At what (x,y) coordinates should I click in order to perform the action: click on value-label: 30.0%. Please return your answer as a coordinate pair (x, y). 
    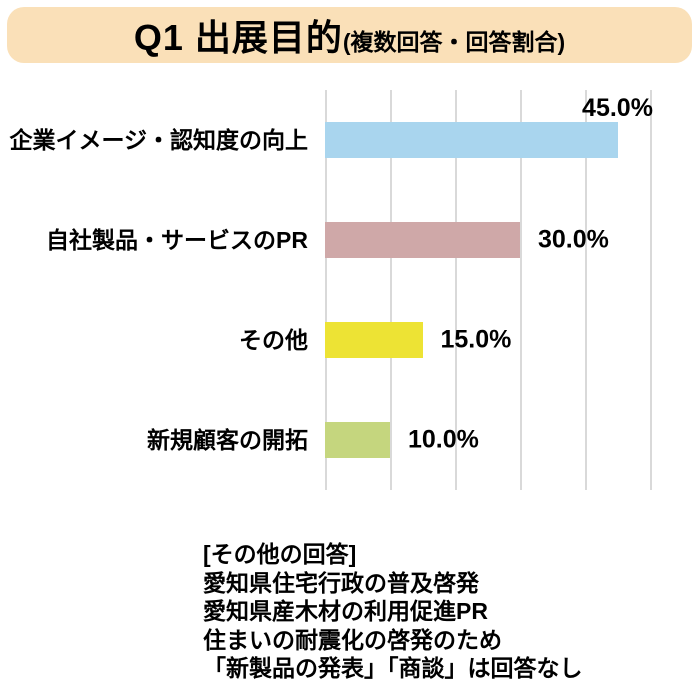
    Looking at the image, I should click on (573, 239).